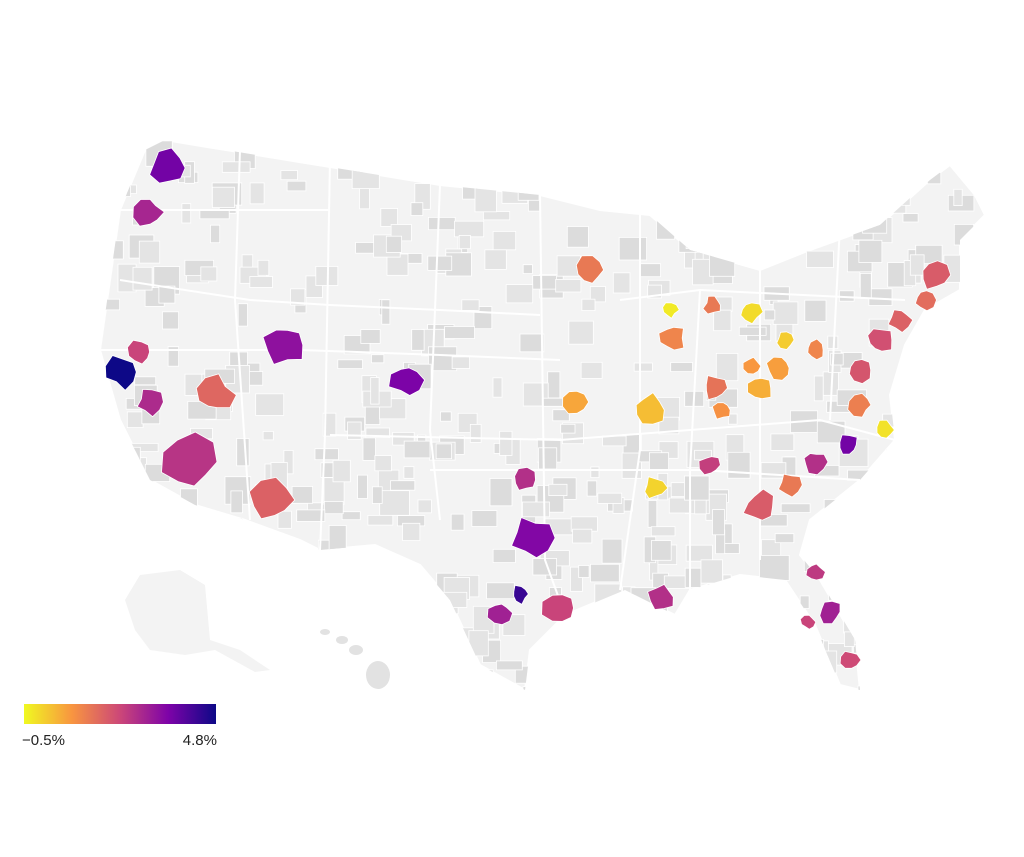 This screenshot has width=1024, height=857. Describe the element at coordinates (43, 740) in the screenshot. I see `legend-min-label: −0.5%` at that location.